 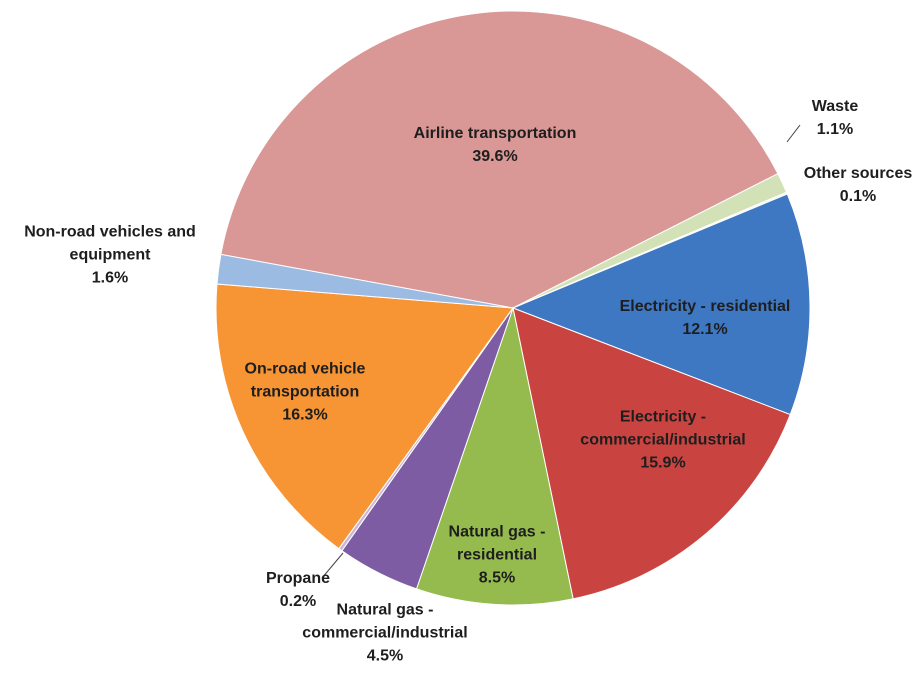 I want to click on slice-label: On-road vehicle transportation 16.3%, so click(x=305, y=392).